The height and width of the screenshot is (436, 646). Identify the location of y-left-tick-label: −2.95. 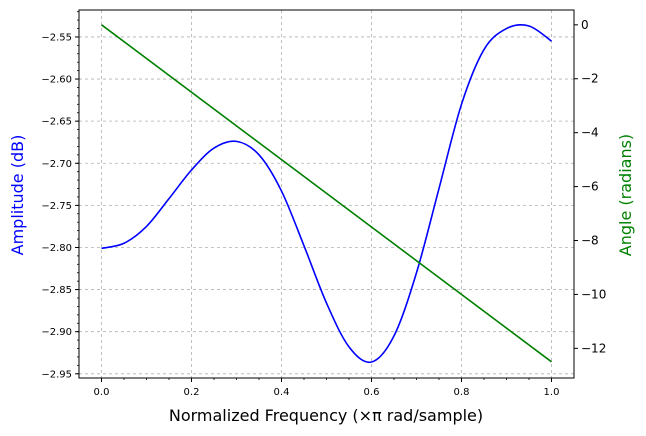
(56, 374).